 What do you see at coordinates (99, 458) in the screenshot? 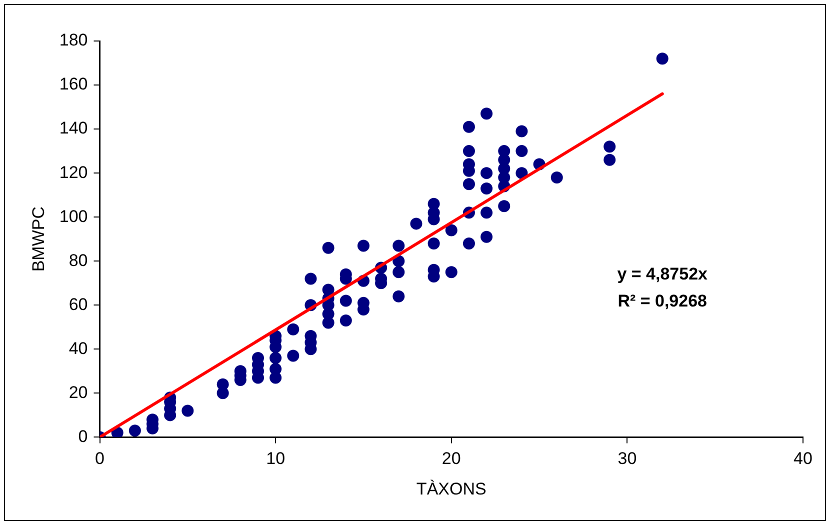
I see `x-tick-label: 0` at bounding box center [99, 458].